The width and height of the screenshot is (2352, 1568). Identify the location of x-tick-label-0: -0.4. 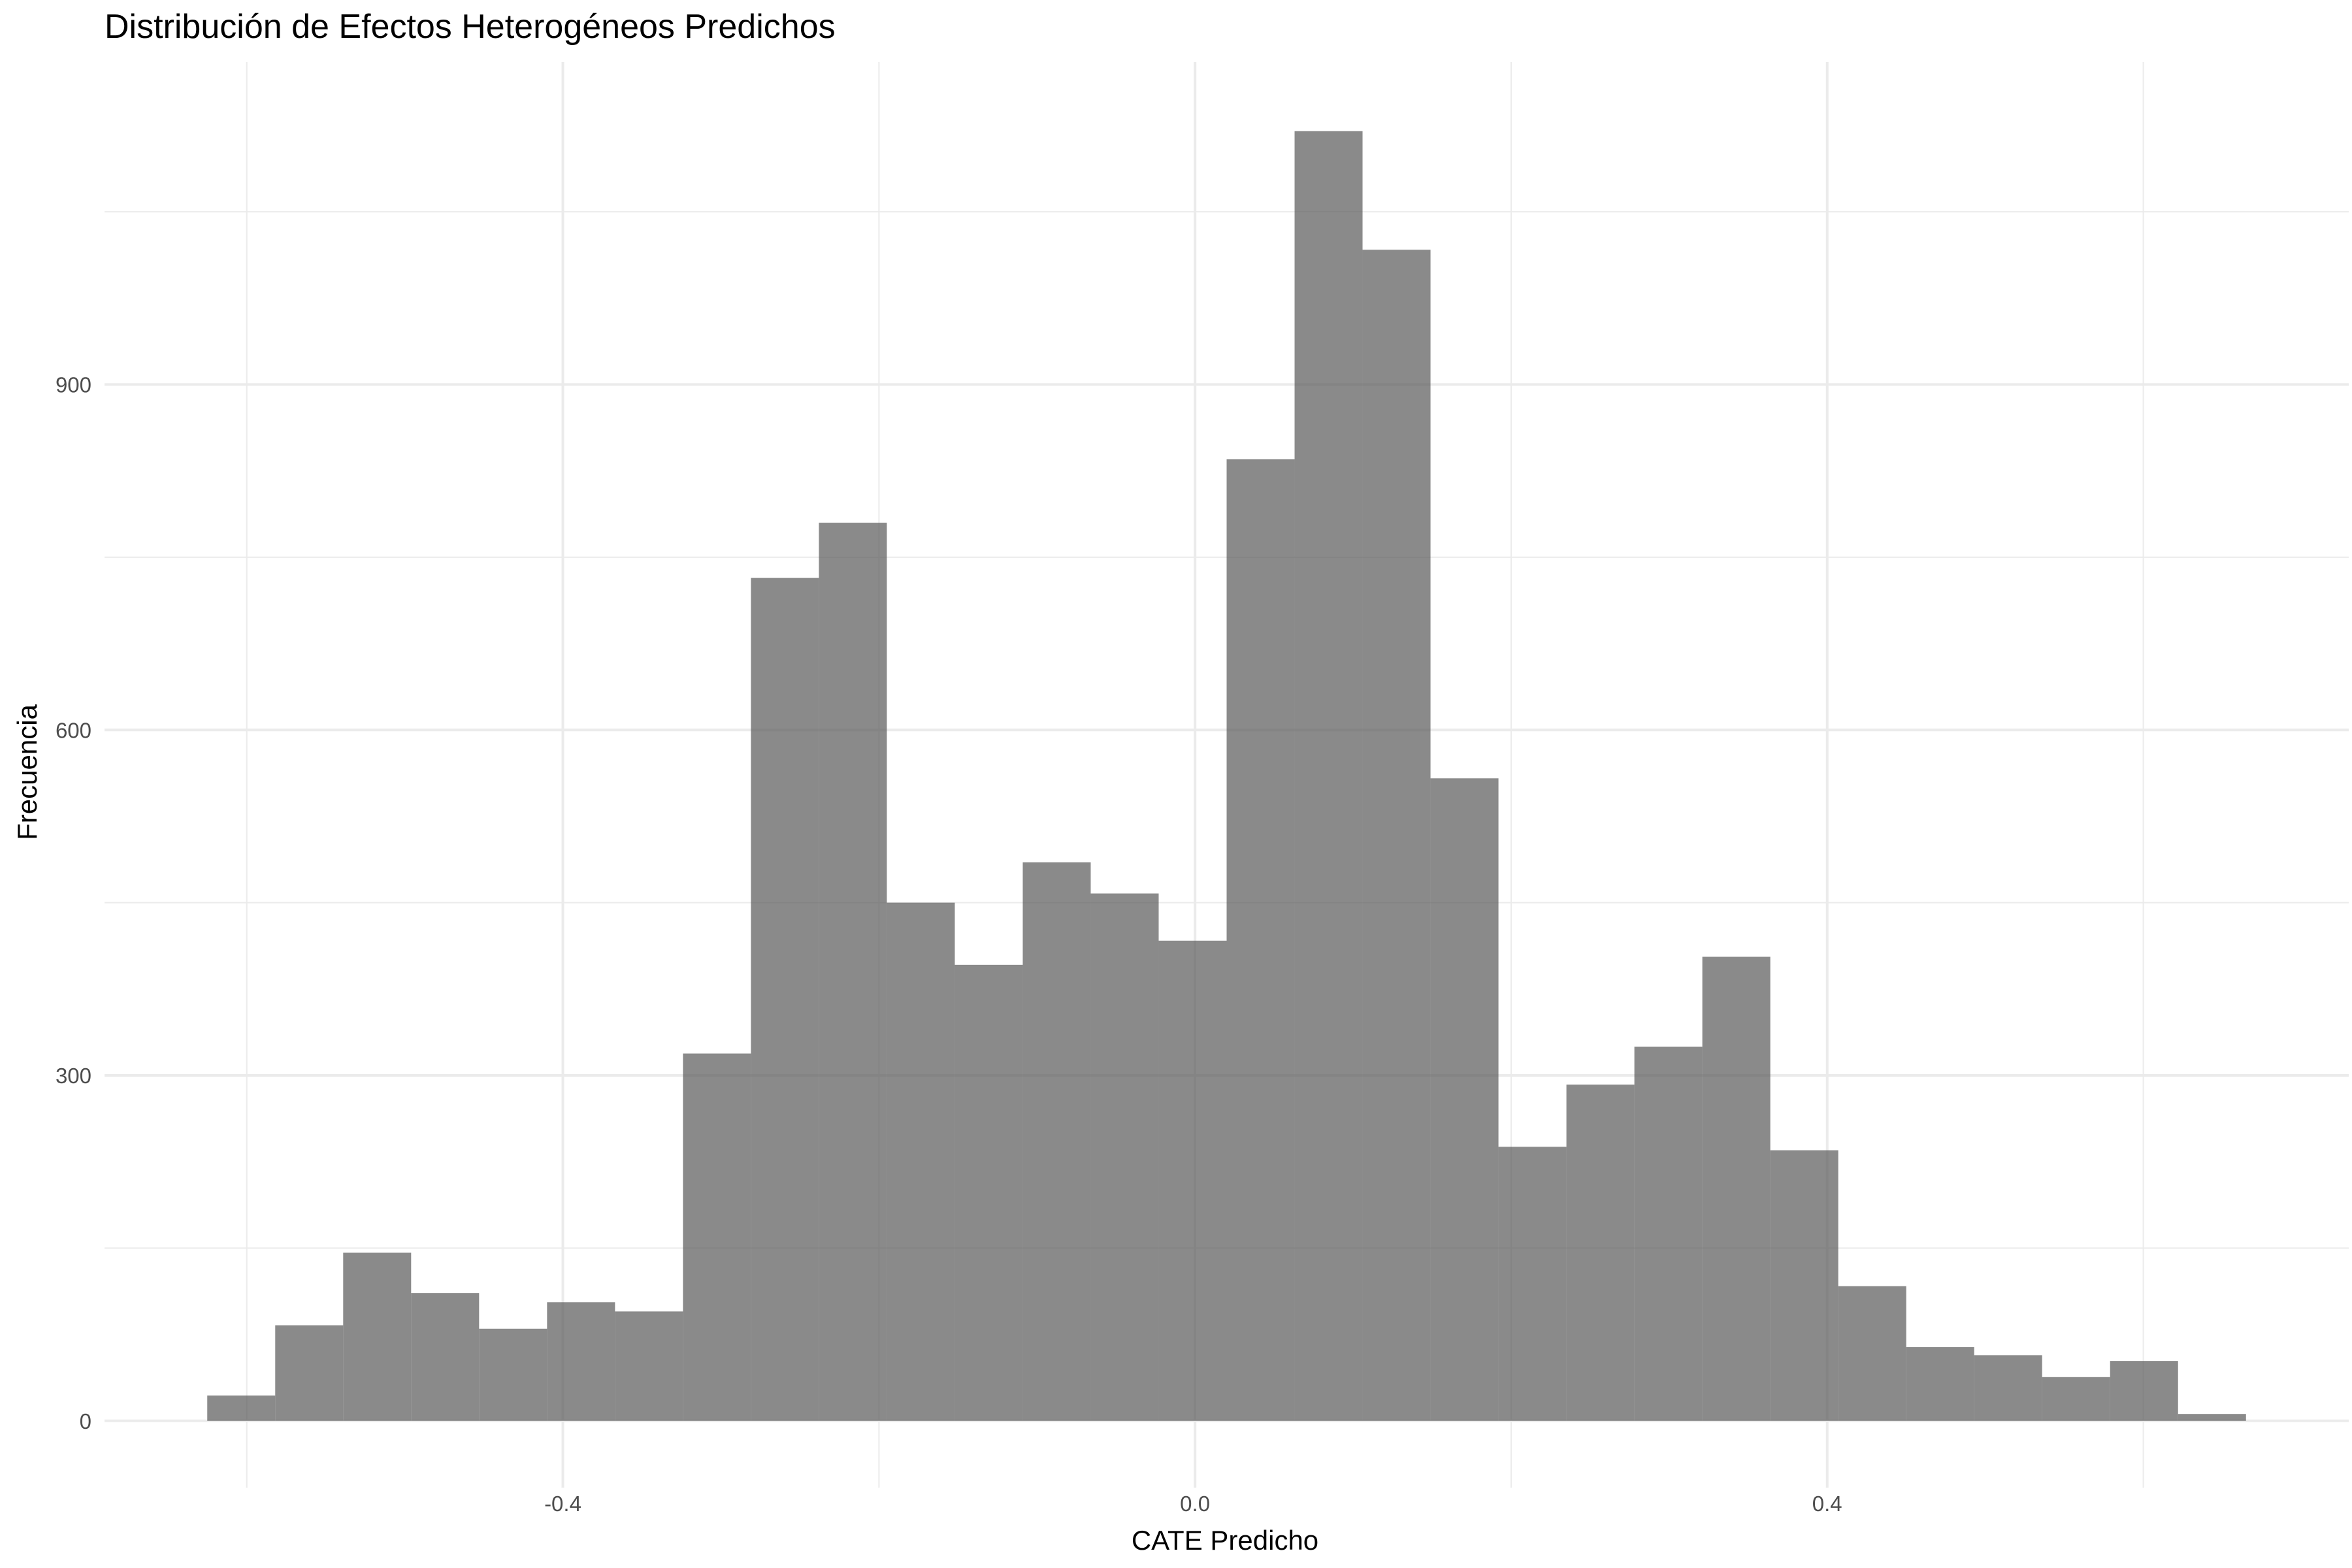
(562, 1504).